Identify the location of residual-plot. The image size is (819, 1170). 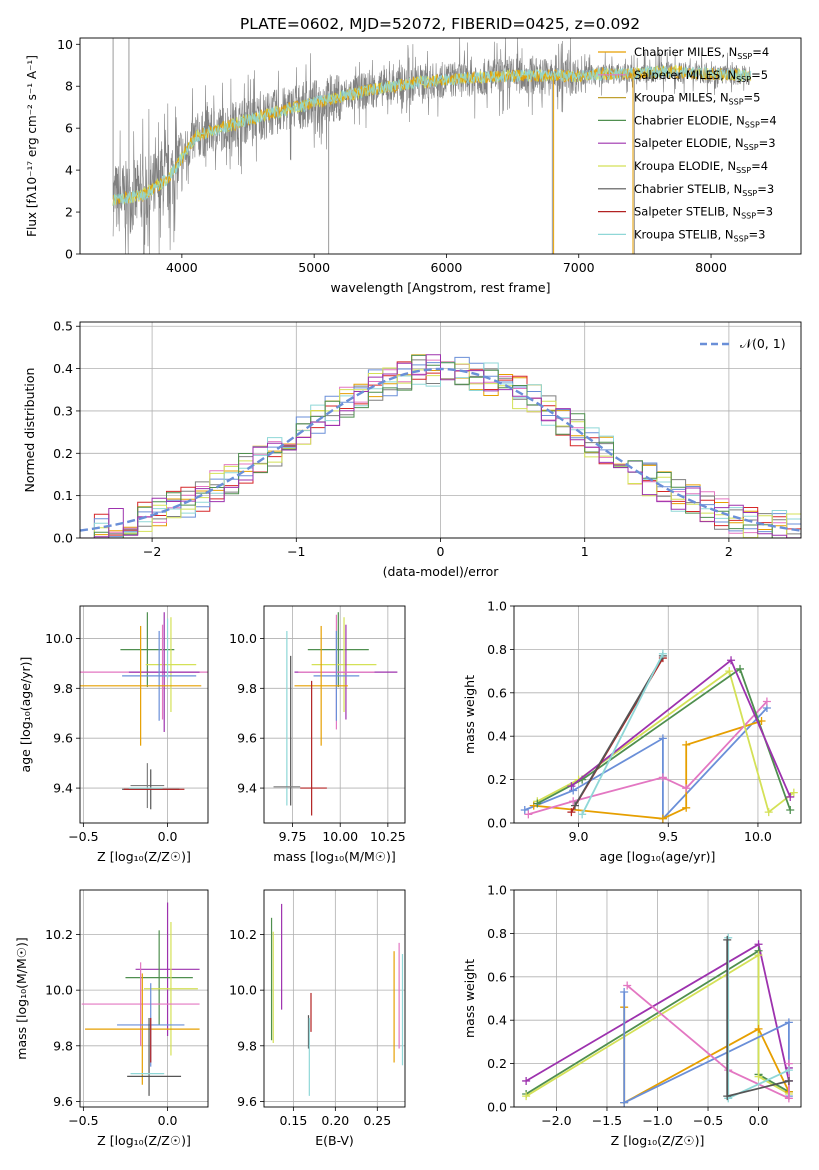
(440, 446).